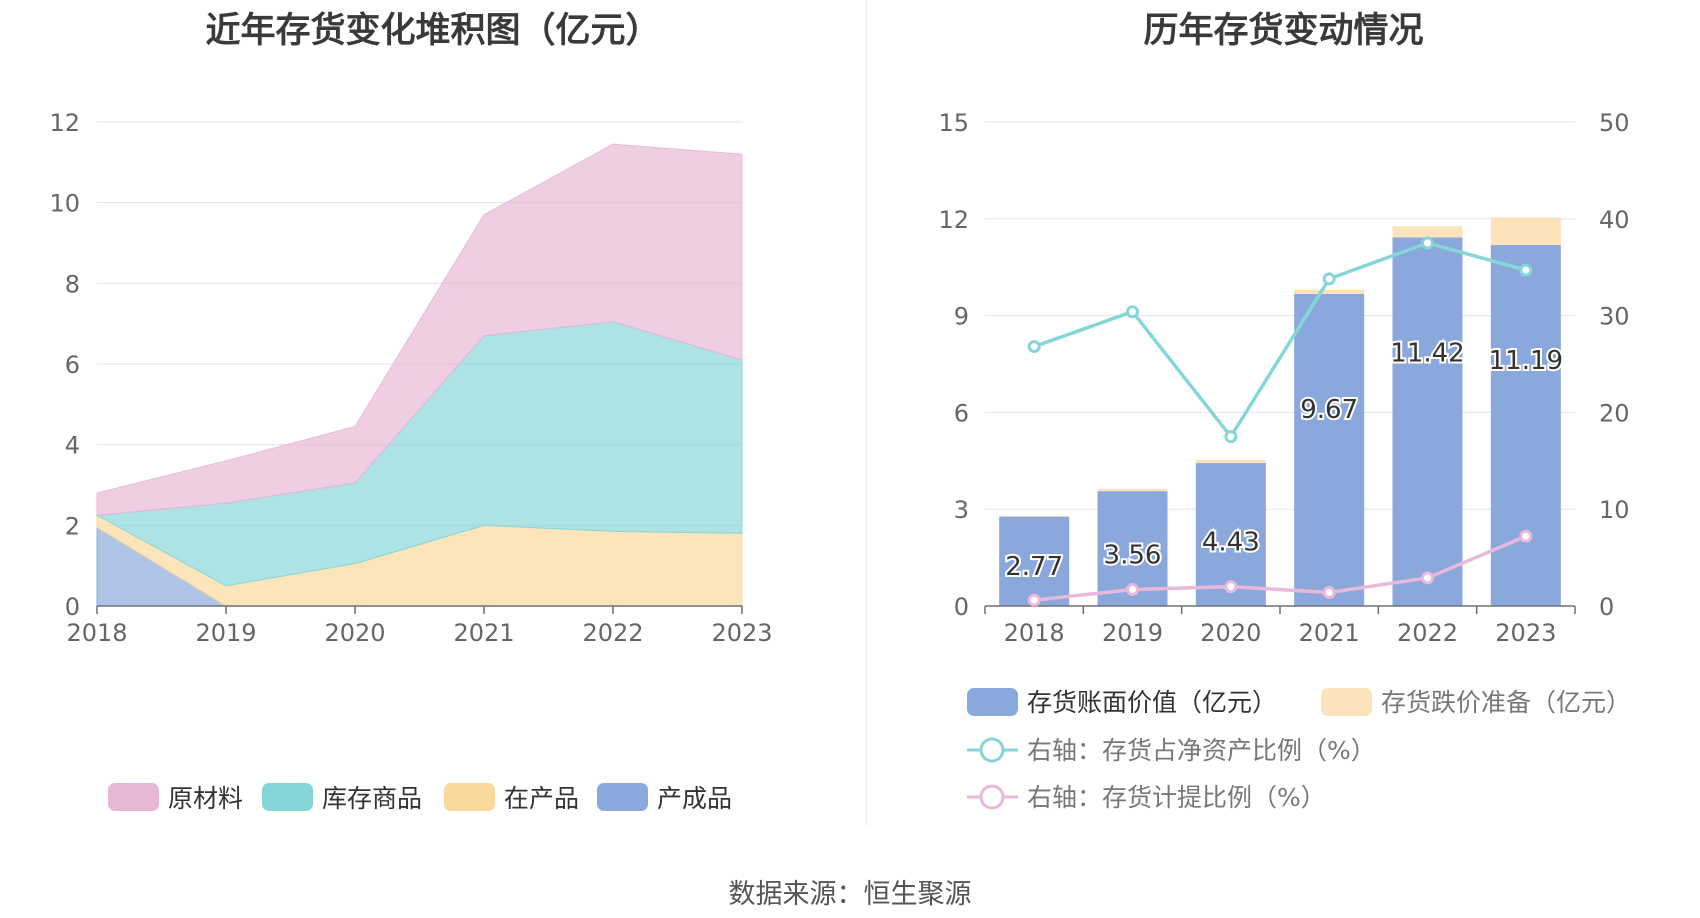  What do you see at coordinates (1152, 702) in the screenshot?
I see `legend-label: 存货账面价值（亿元）` at bounding box center [1152, 702].